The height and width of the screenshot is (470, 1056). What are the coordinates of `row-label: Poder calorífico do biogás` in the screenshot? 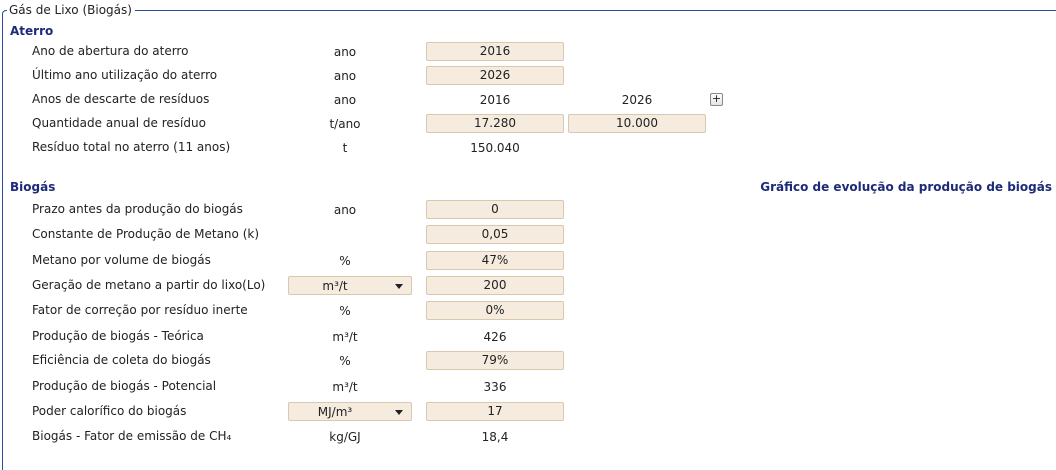 It's located at (109, 411).